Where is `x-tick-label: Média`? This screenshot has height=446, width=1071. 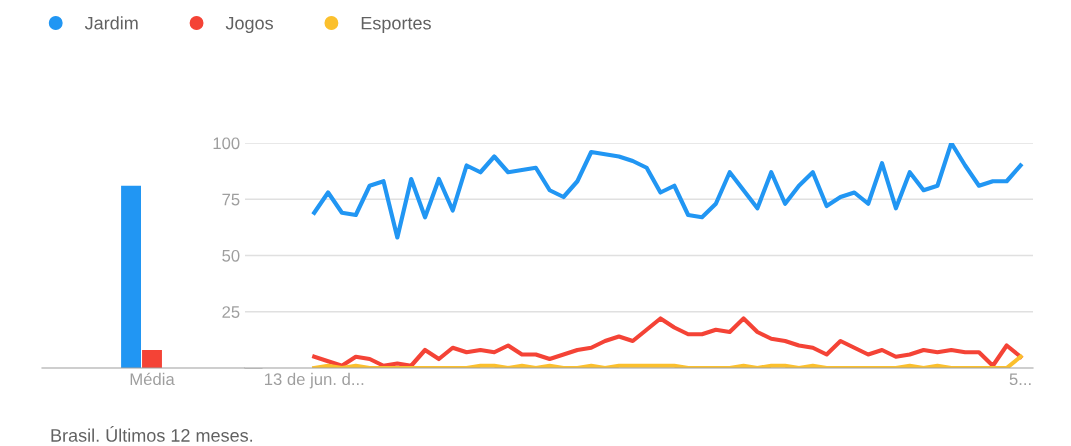
x-tick-label: Média is located at coordinates (152, 379).